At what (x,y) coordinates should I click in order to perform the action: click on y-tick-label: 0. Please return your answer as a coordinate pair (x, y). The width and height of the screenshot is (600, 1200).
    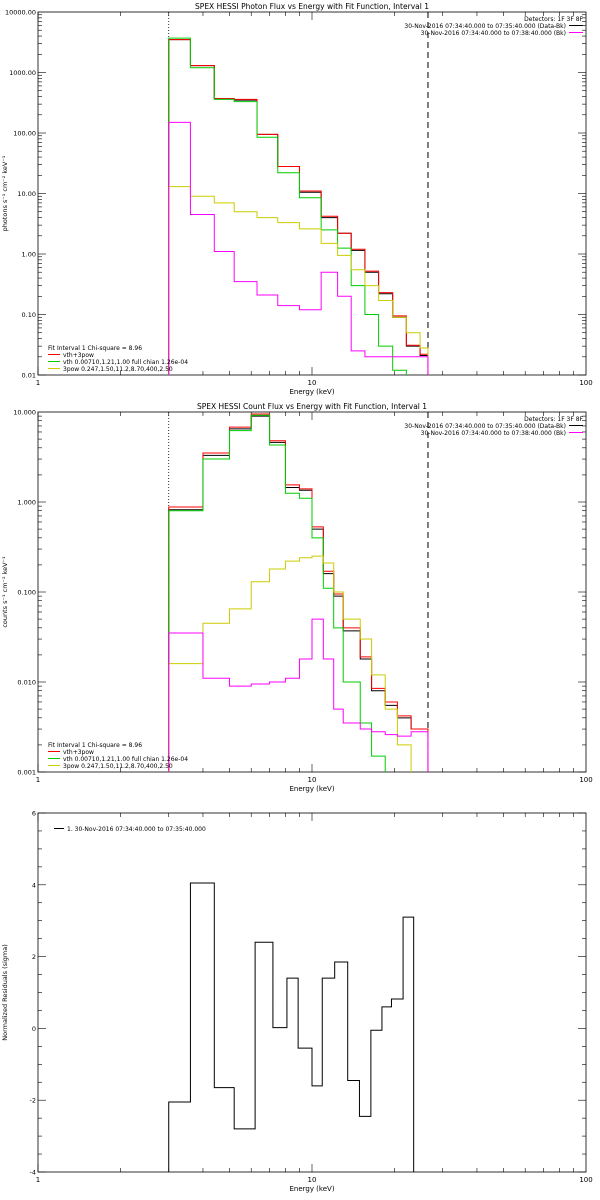
    Looking at the image, I should click on (34, 1029).